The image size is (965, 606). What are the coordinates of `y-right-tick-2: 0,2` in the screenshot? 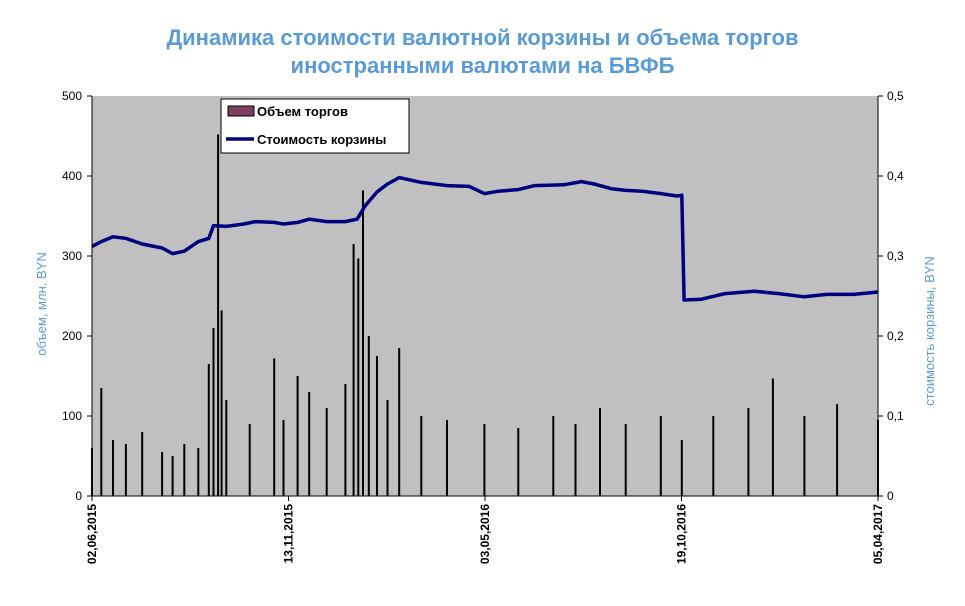 It's located at (895, 336).